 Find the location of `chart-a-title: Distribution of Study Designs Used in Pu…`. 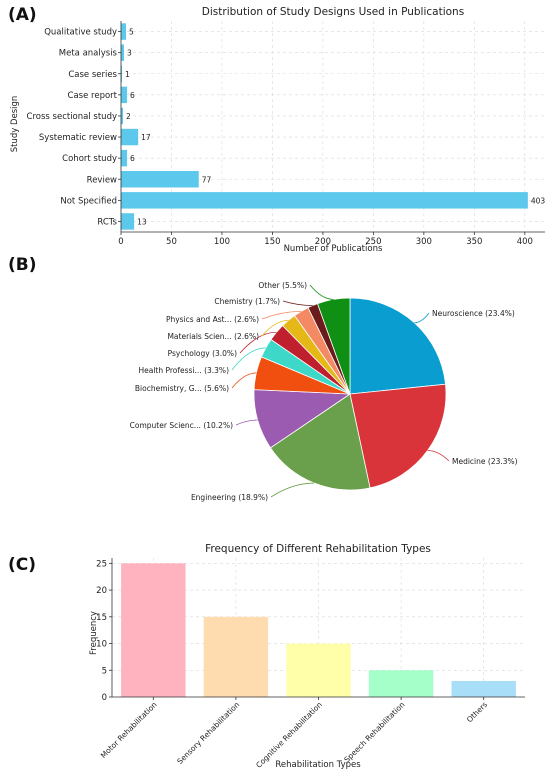

chart-a-title: Distribution of Study Designs Used in Pu… is located at coordinates (333, 12).